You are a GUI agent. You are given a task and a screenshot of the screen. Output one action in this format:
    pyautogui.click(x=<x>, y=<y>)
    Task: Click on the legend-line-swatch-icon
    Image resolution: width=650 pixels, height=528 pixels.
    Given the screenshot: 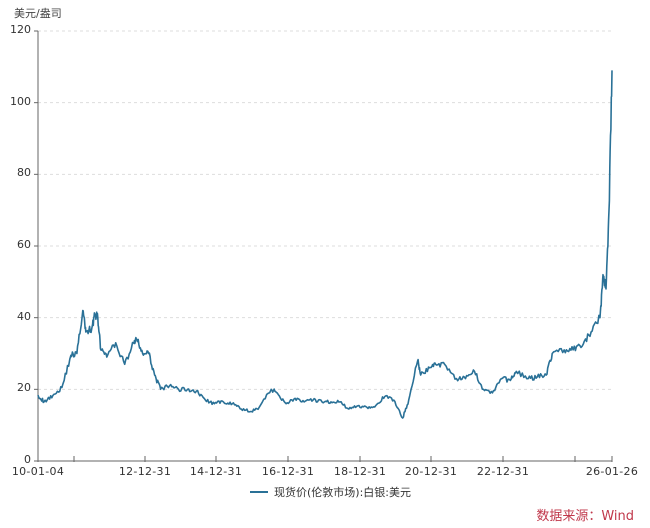 What is the action you would take?
    pyautogui.click(x=259, y=492)
    